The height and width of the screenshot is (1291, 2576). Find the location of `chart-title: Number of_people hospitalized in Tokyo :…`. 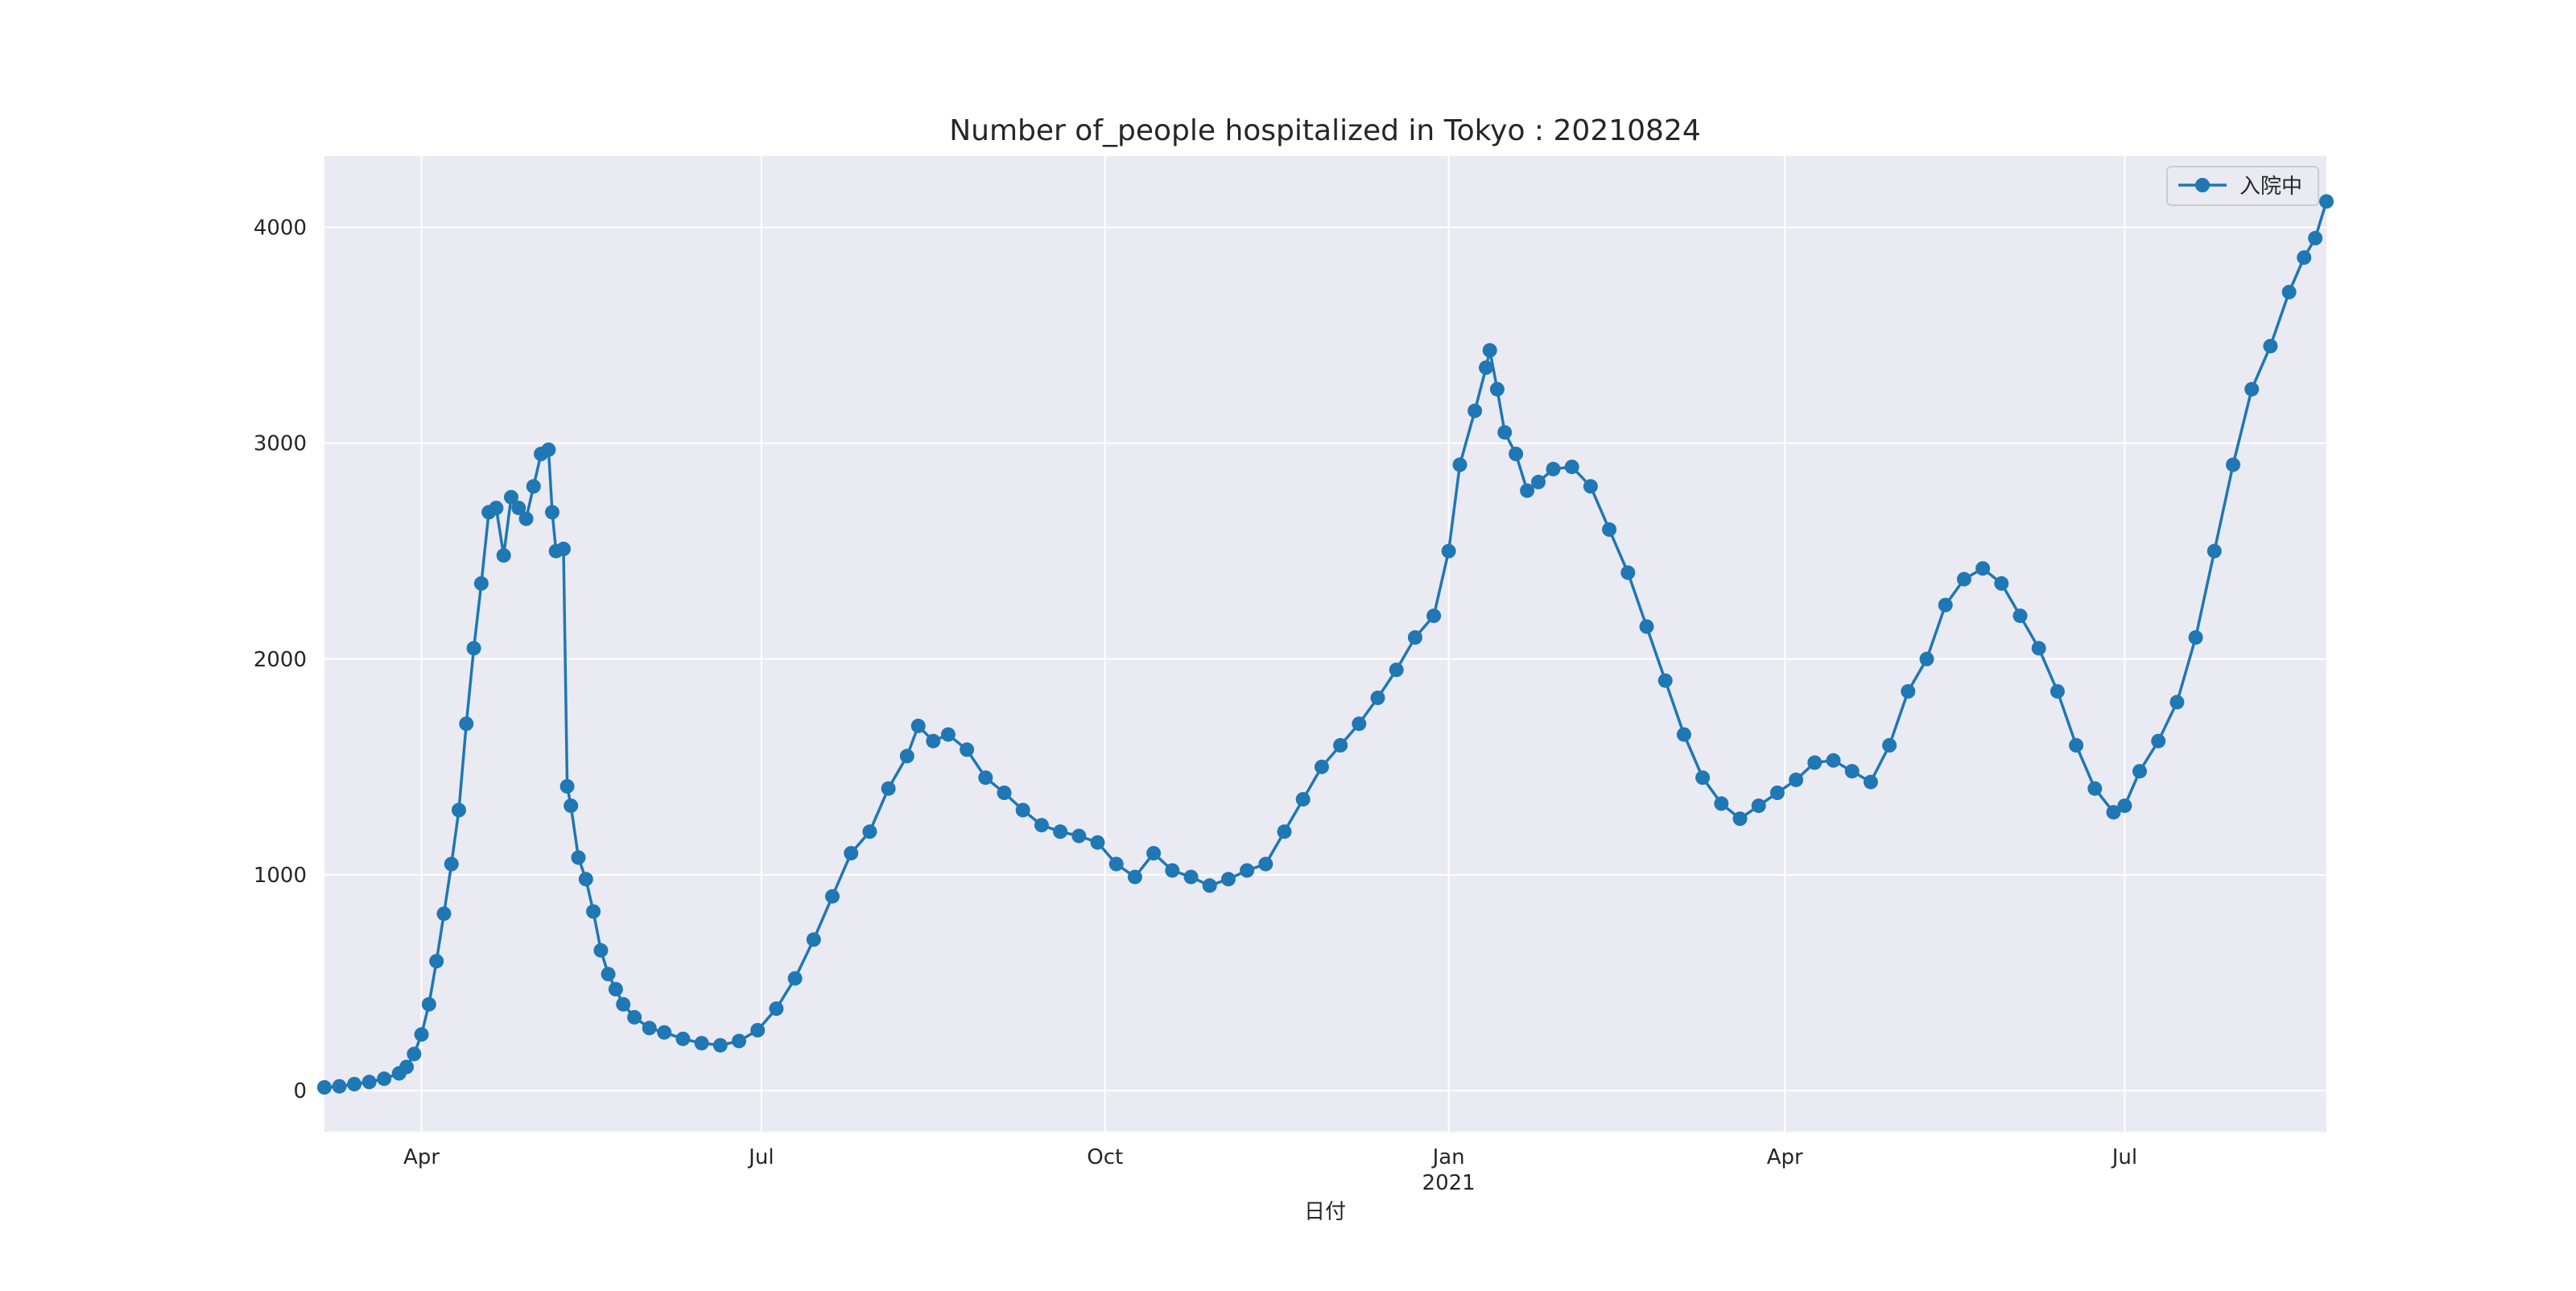

chart-title: Number of_people hospitalized in Tokyo :… is located at coordinates (1325, 130).